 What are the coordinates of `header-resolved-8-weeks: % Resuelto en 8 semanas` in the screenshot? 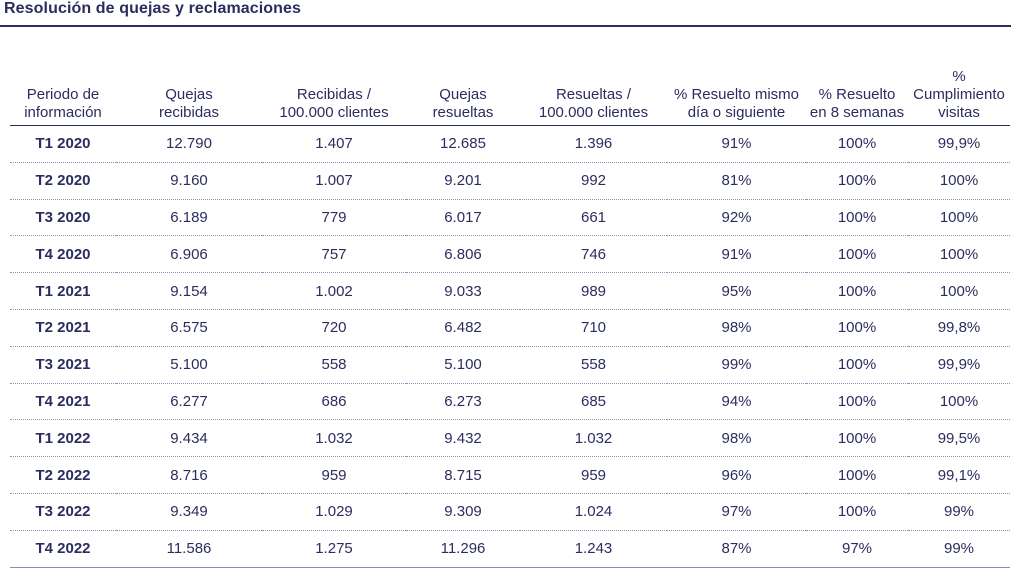 It's located at (857, 97).